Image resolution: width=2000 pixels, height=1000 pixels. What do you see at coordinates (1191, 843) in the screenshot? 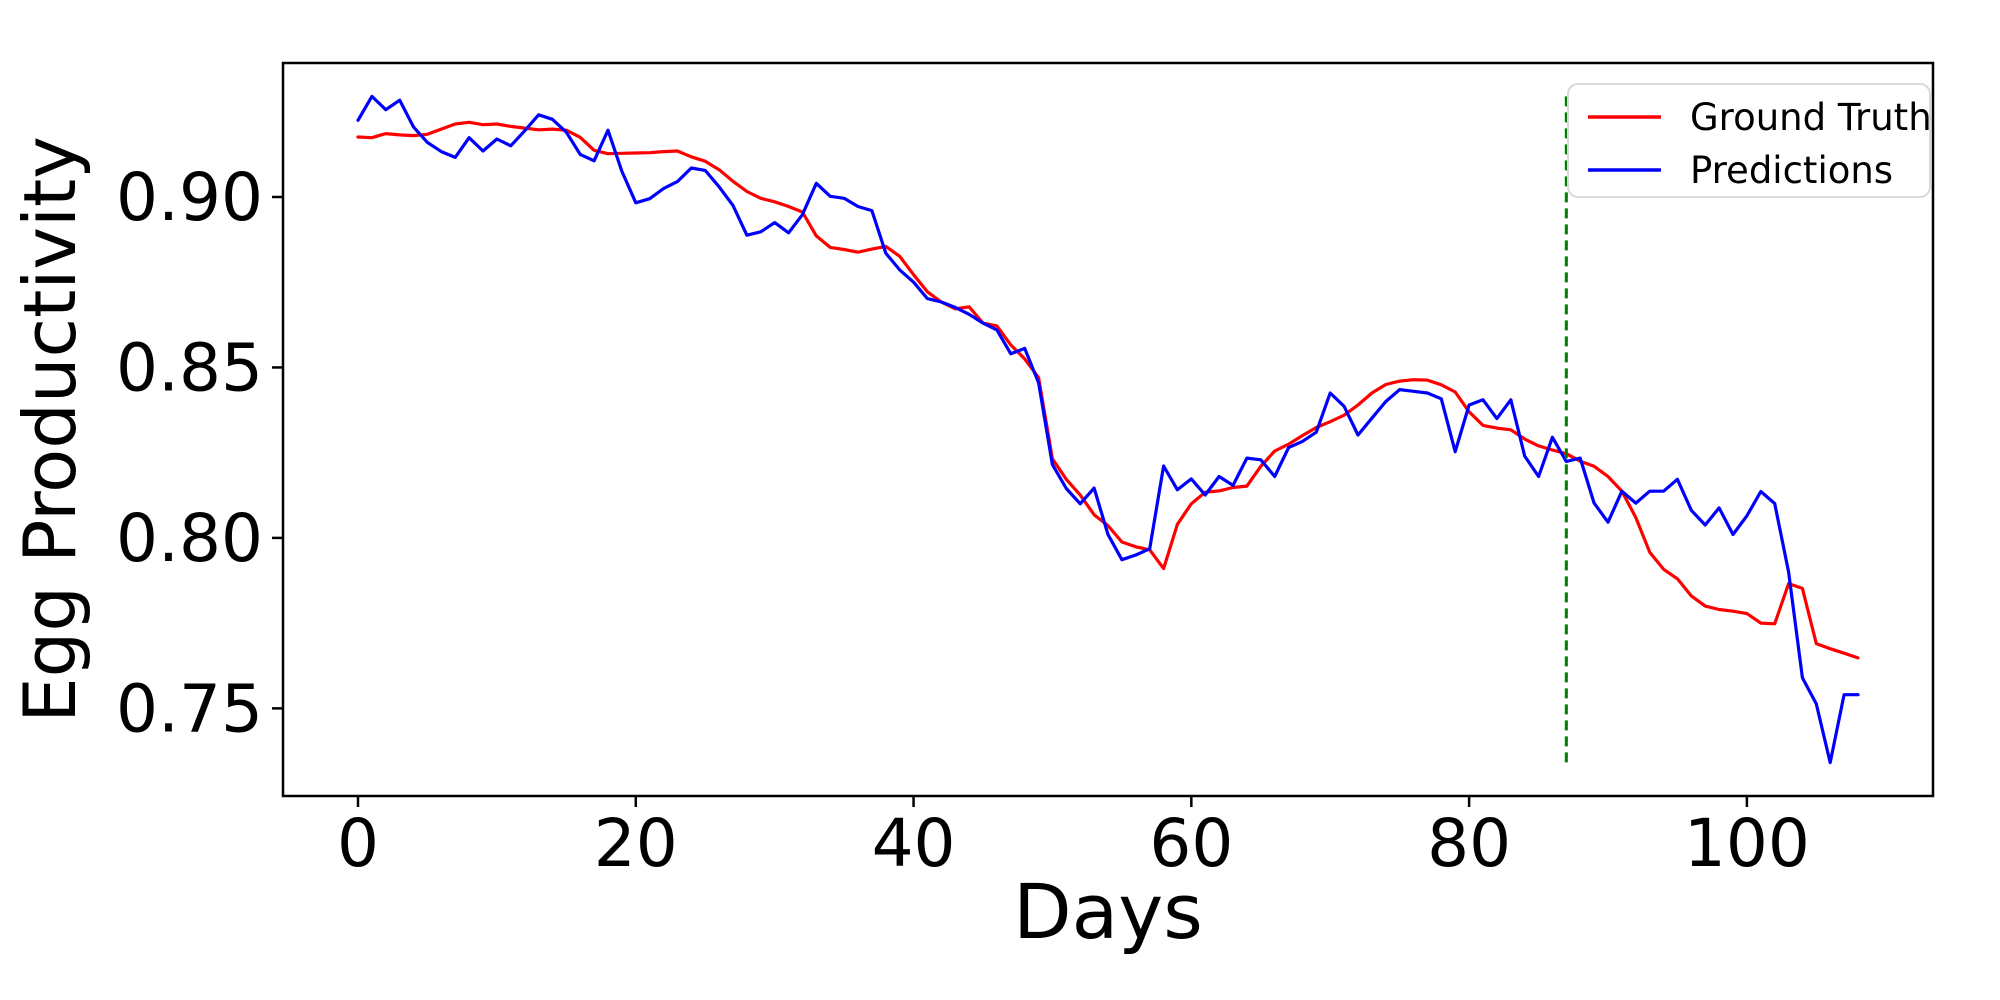
I see `x-tick-label: 60` at bounding box center [1191, 843].